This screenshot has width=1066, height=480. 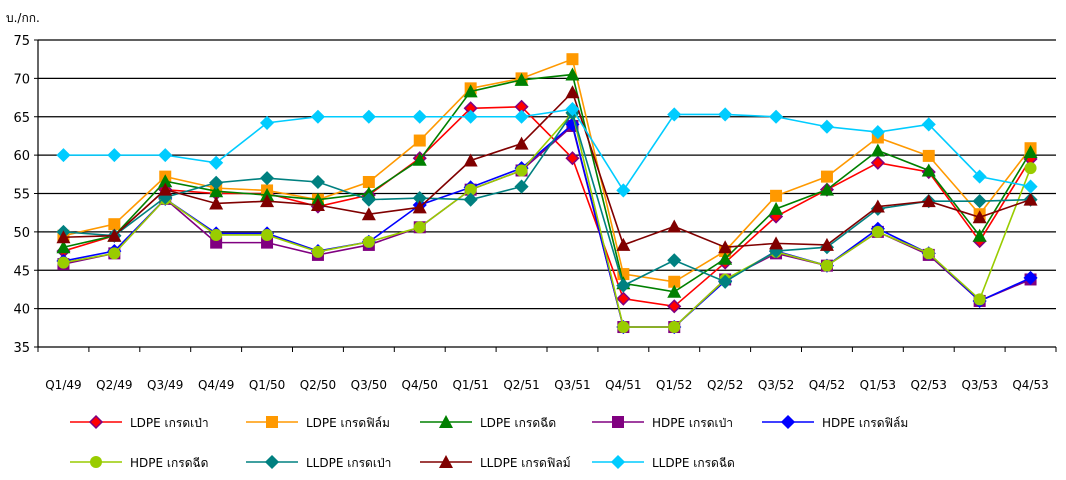 What do you see at coordinates (572, 385) in the screenshot?
I see `x-tick-label: Q3/51` at bounding box center [572, 385].